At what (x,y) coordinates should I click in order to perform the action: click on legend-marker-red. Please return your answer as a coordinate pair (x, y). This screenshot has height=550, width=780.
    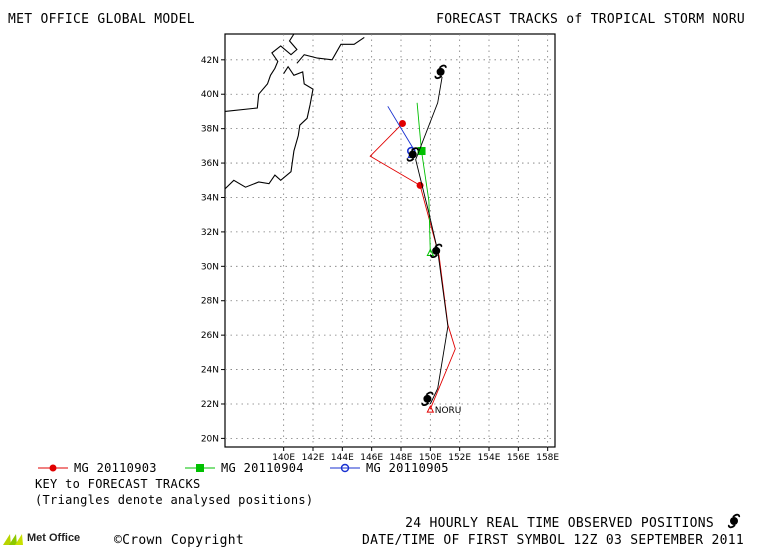
    Looking at the image, I should click on (53, 468).